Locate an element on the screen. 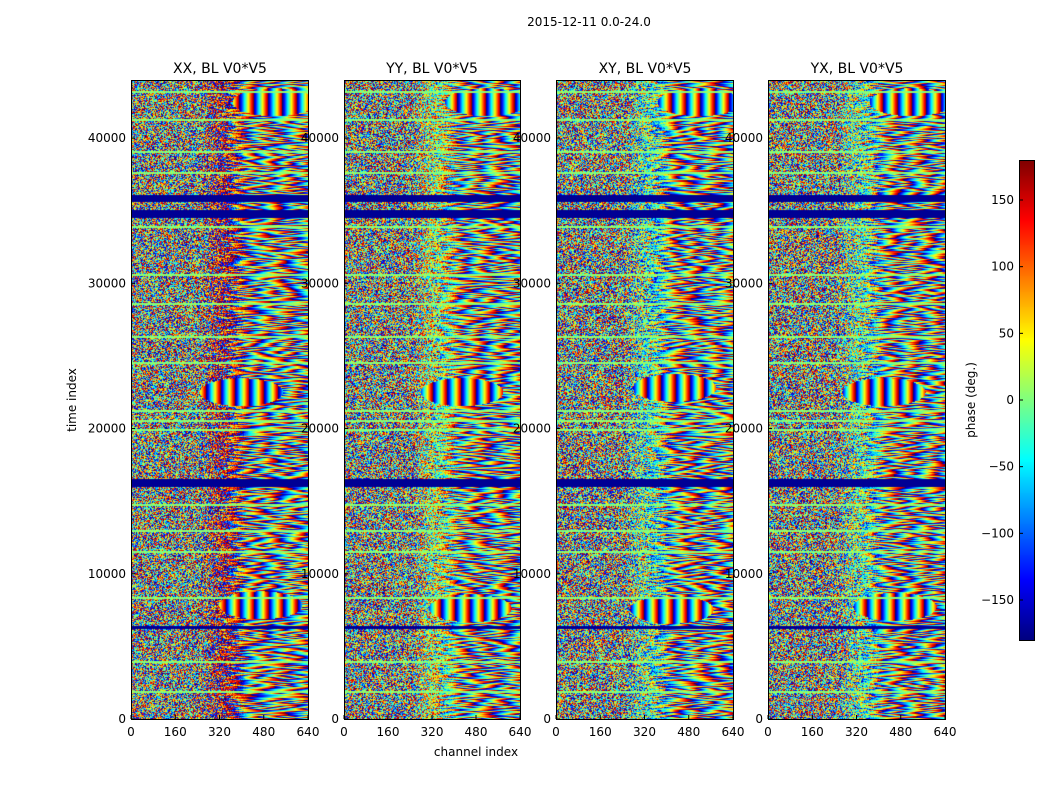 The width and height of the screenshot is (1050, 800). colorbar-tick-label: 100 is located at coordinates (1002, 267).